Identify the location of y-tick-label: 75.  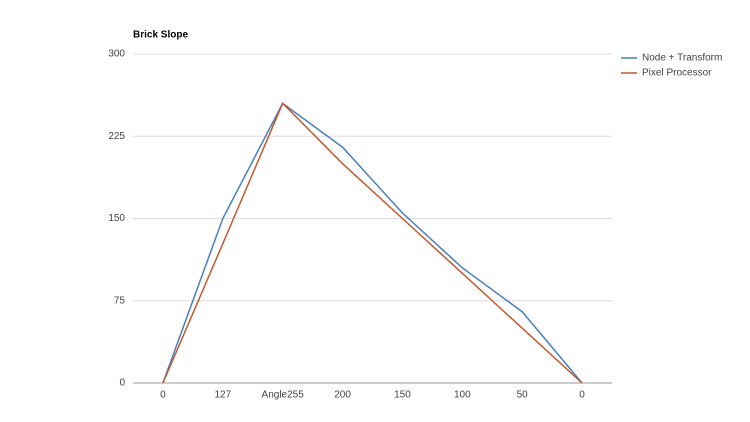
(120, 300).